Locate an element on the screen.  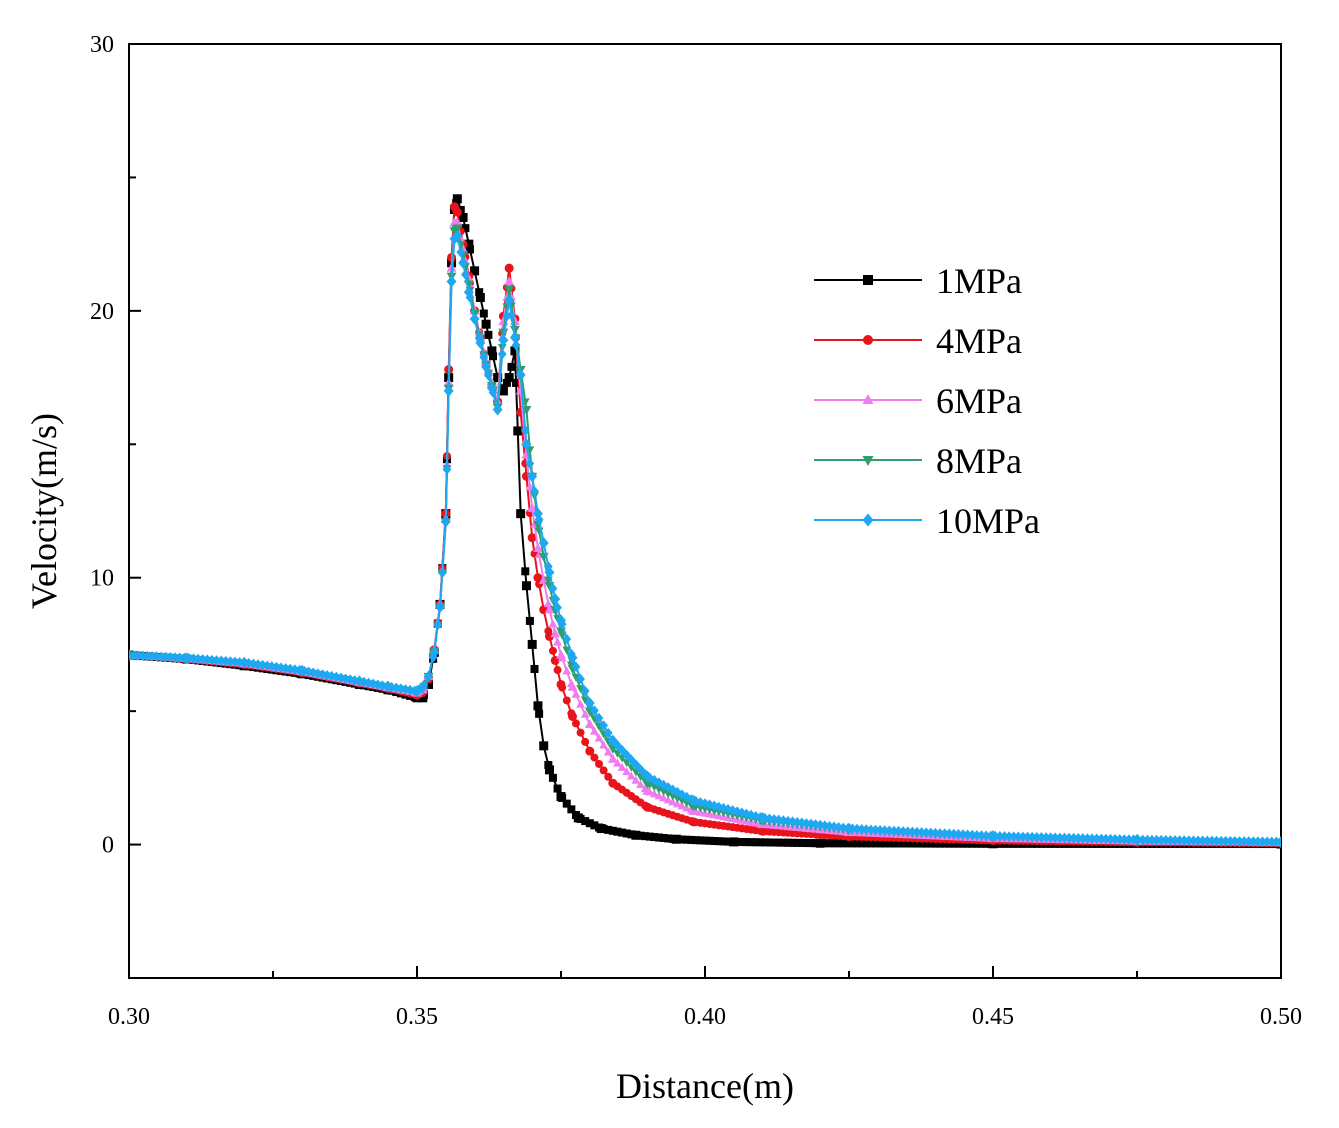
legend-marker-1MPa is located at coordinates (868, 280).